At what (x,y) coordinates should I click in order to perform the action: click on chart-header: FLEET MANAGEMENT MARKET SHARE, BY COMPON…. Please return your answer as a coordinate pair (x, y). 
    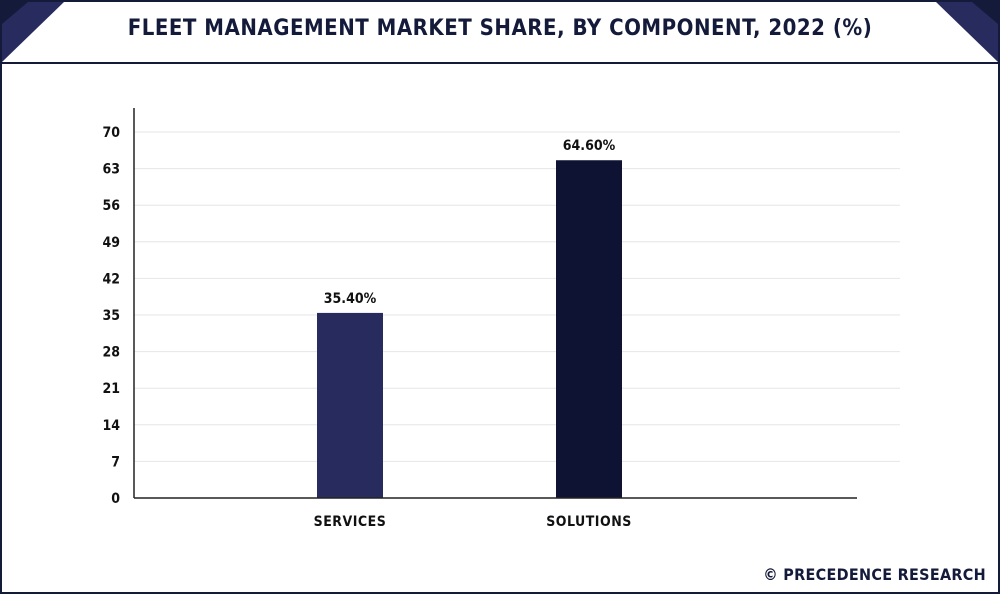
    Looking at the image, I should click on (500, 33).